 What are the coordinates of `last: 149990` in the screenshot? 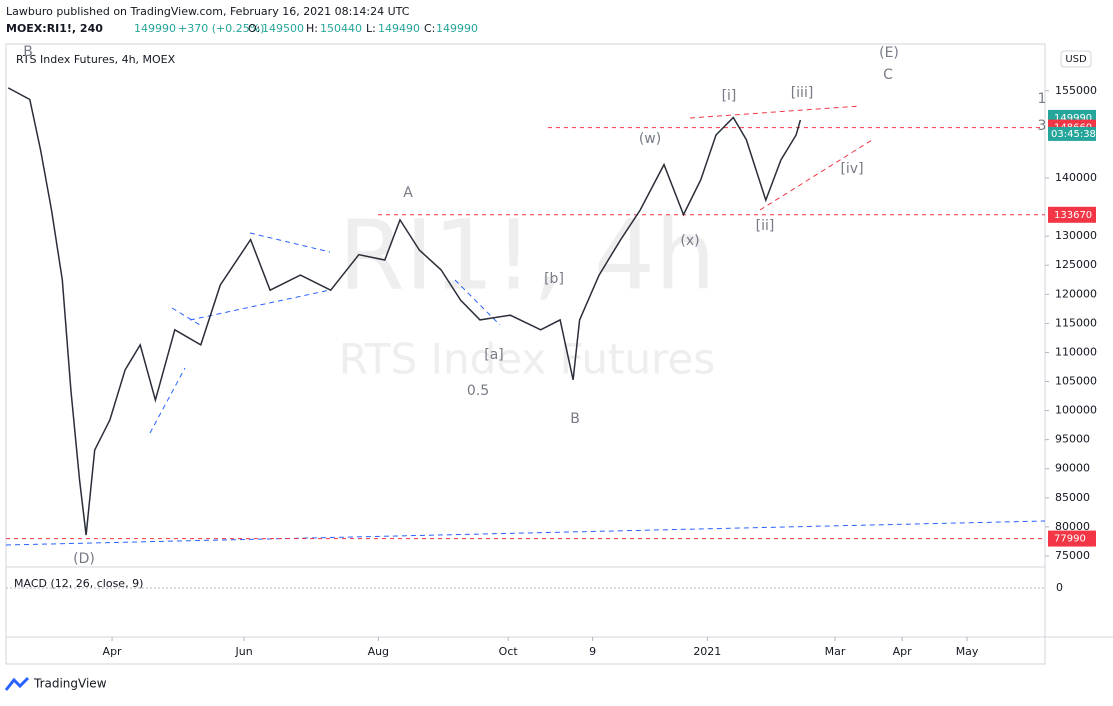 It's located at (155, 28).